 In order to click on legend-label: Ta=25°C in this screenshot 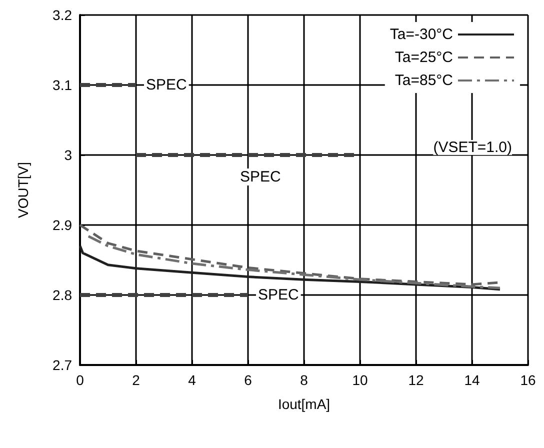, I will do `click(424, 57)`.